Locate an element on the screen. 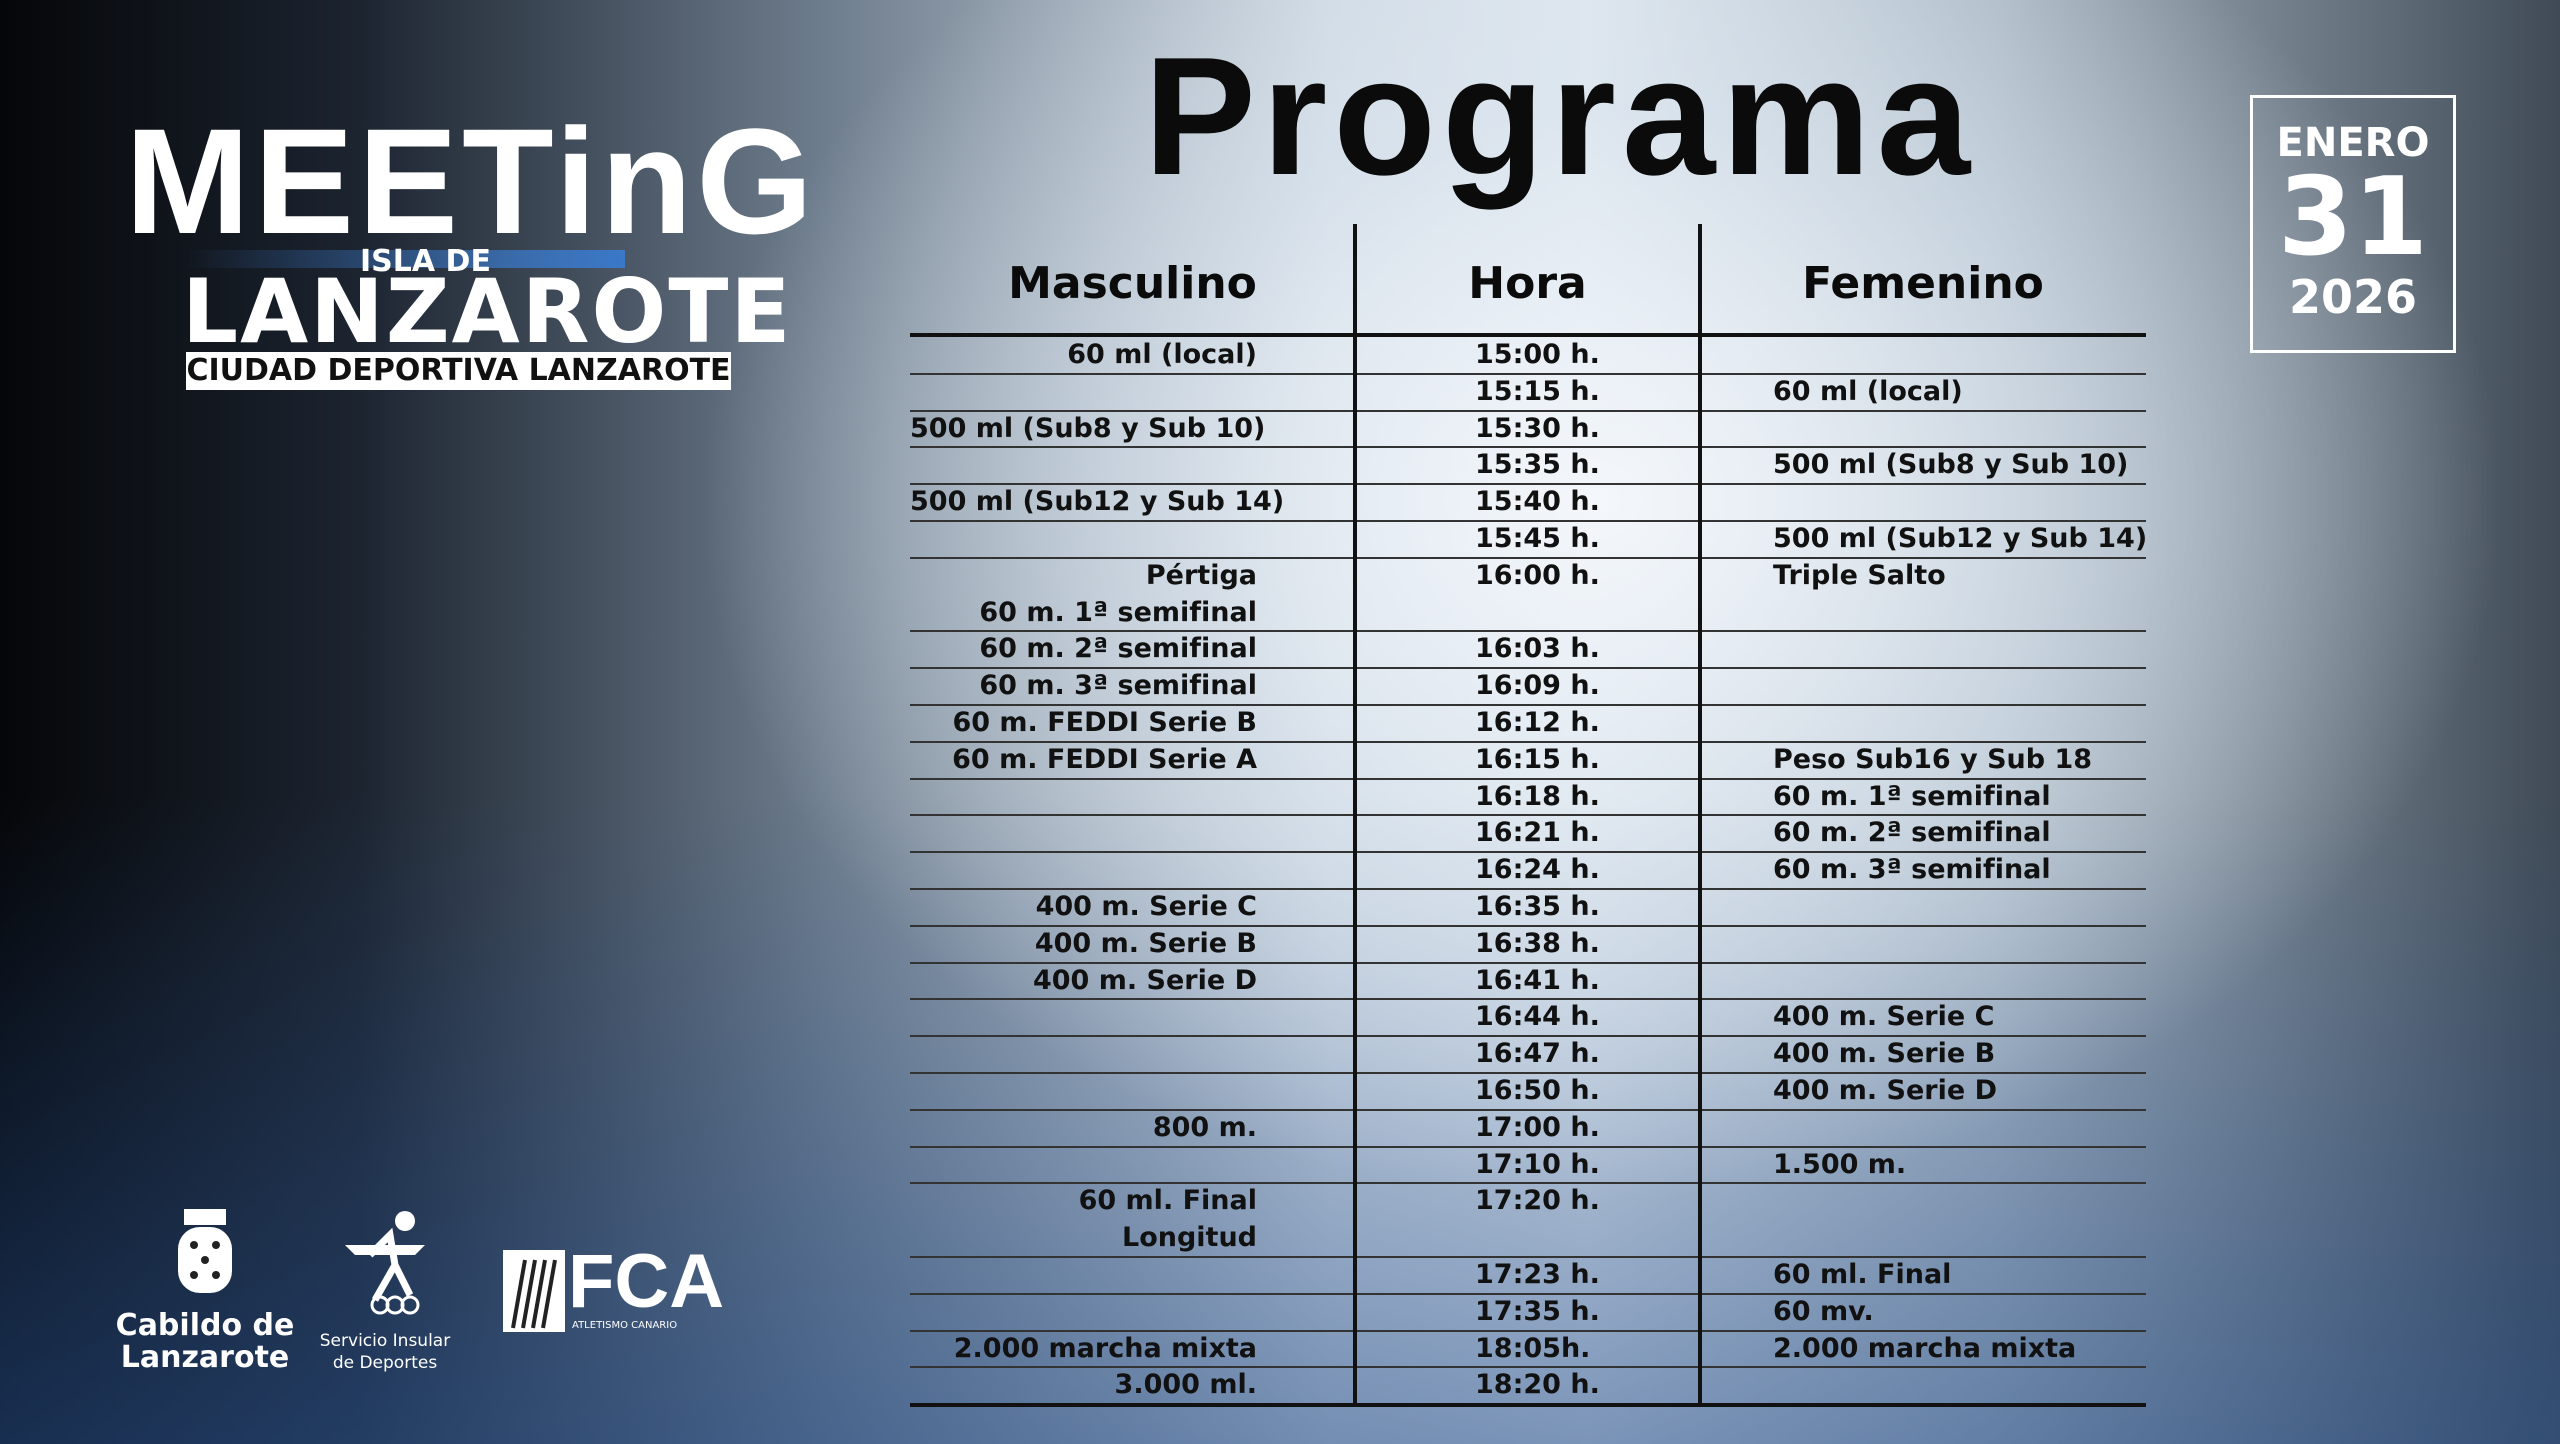 This screenshot has height=1444, width=2560. hora-cell: 15:40 h. is located at coordinates (1537, 502).